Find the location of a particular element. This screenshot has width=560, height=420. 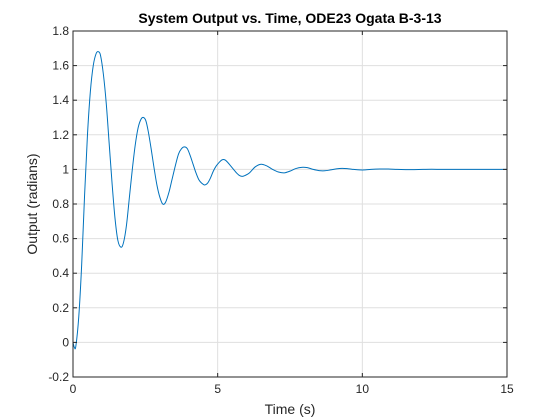

y-tick-label: 1.6 is located at coordinates (60, 66).